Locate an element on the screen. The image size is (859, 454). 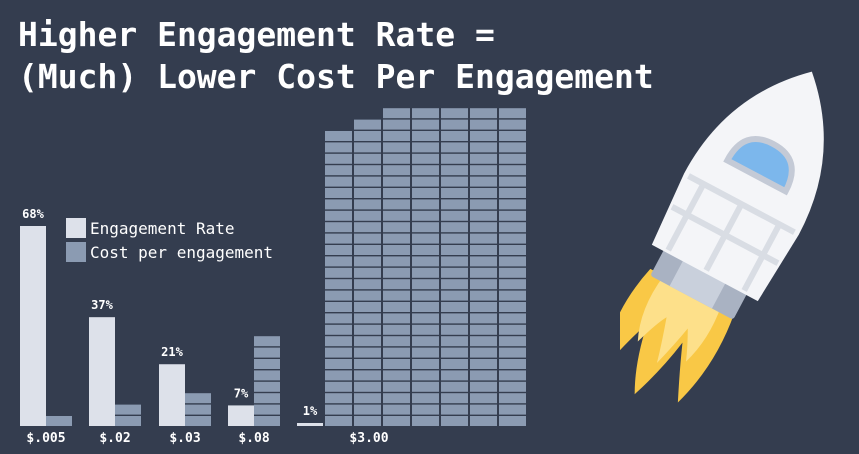
legend-swatch-cost is located at coordinates (76, 252).